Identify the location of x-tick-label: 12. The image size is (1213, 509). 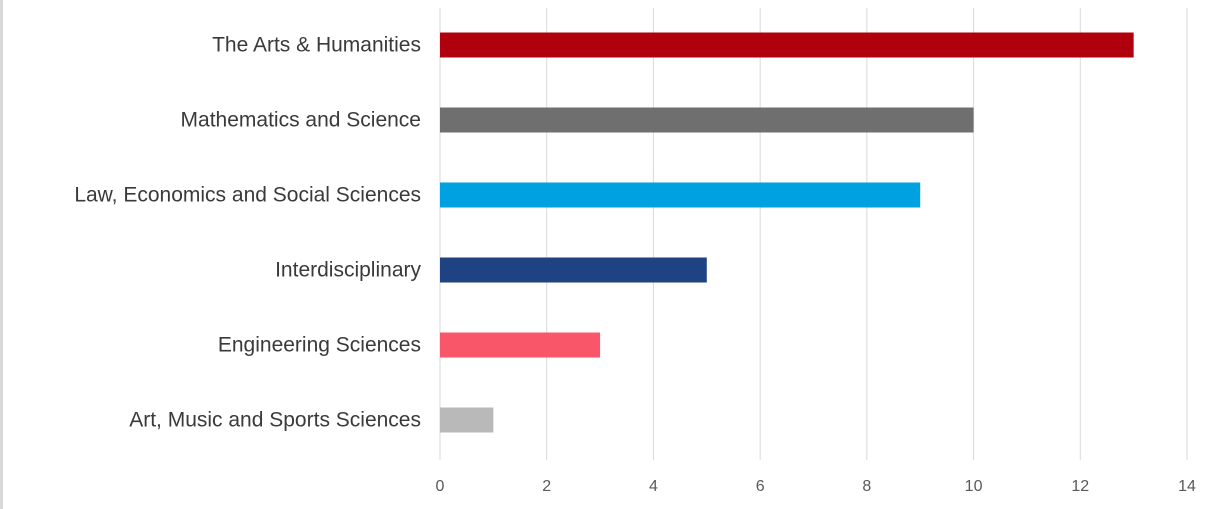
(1080, 486).